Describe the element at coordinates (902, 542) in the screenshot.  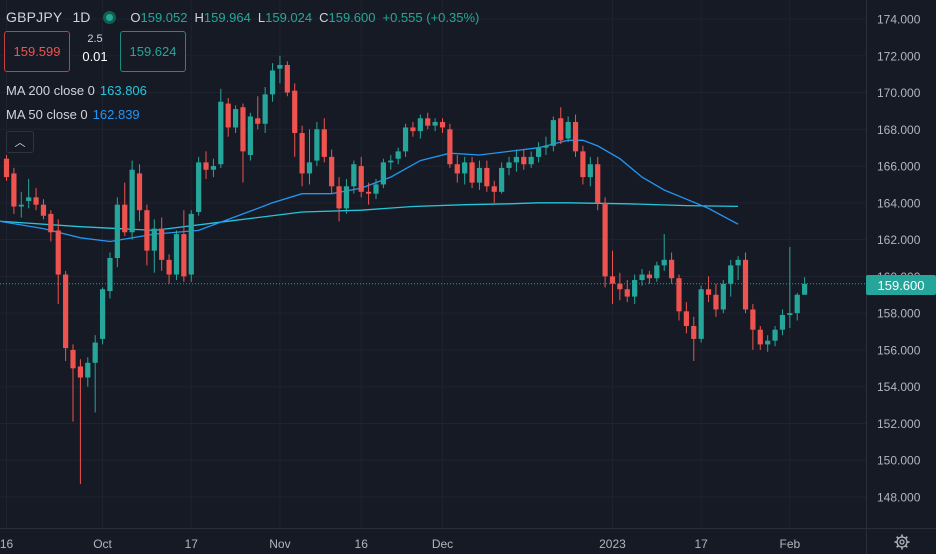
I see `gear-icon` at that location.